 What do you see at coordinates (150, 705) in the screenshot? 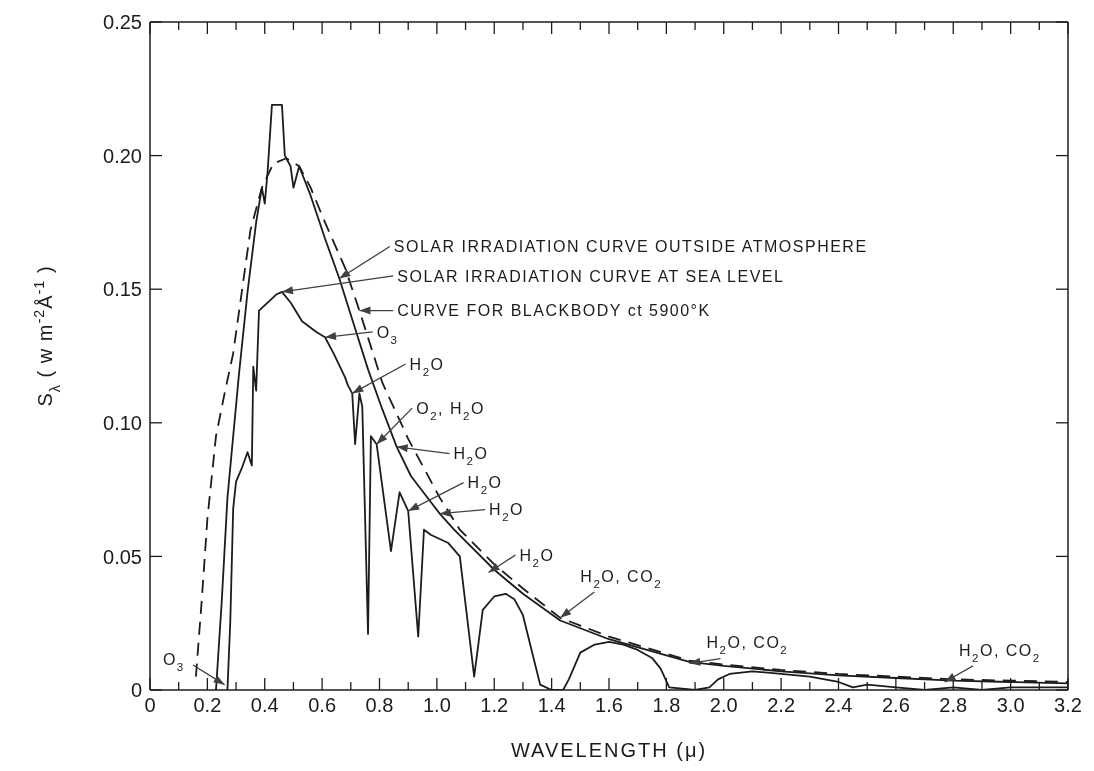
I see `x-tick-label: 0` at bounding box center [150, 705].